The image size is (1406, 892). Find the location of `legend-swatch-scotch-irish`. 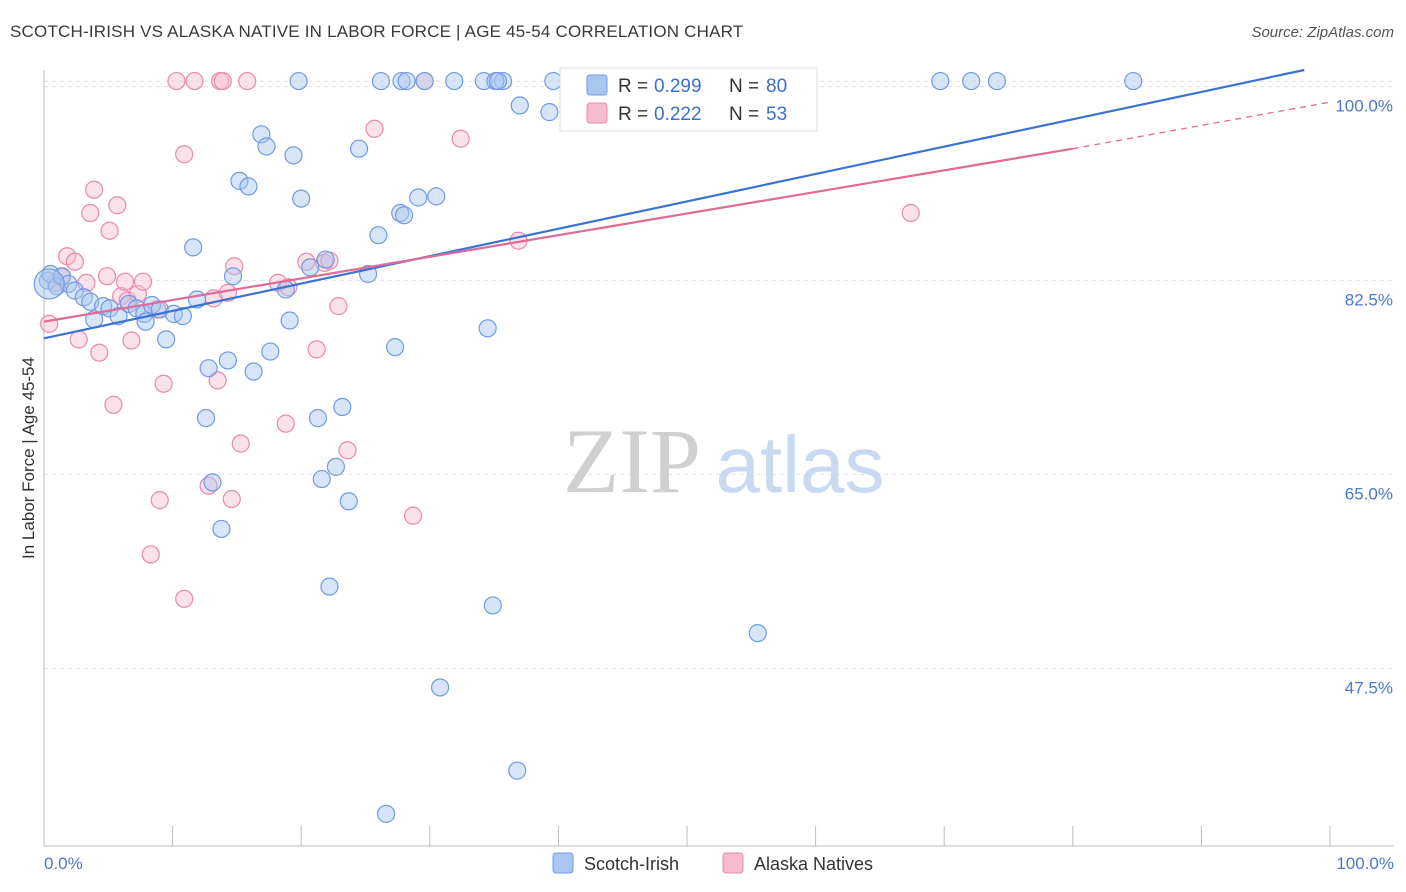

legend-swatch-scotch-irish is located at coordinates (597, 85).